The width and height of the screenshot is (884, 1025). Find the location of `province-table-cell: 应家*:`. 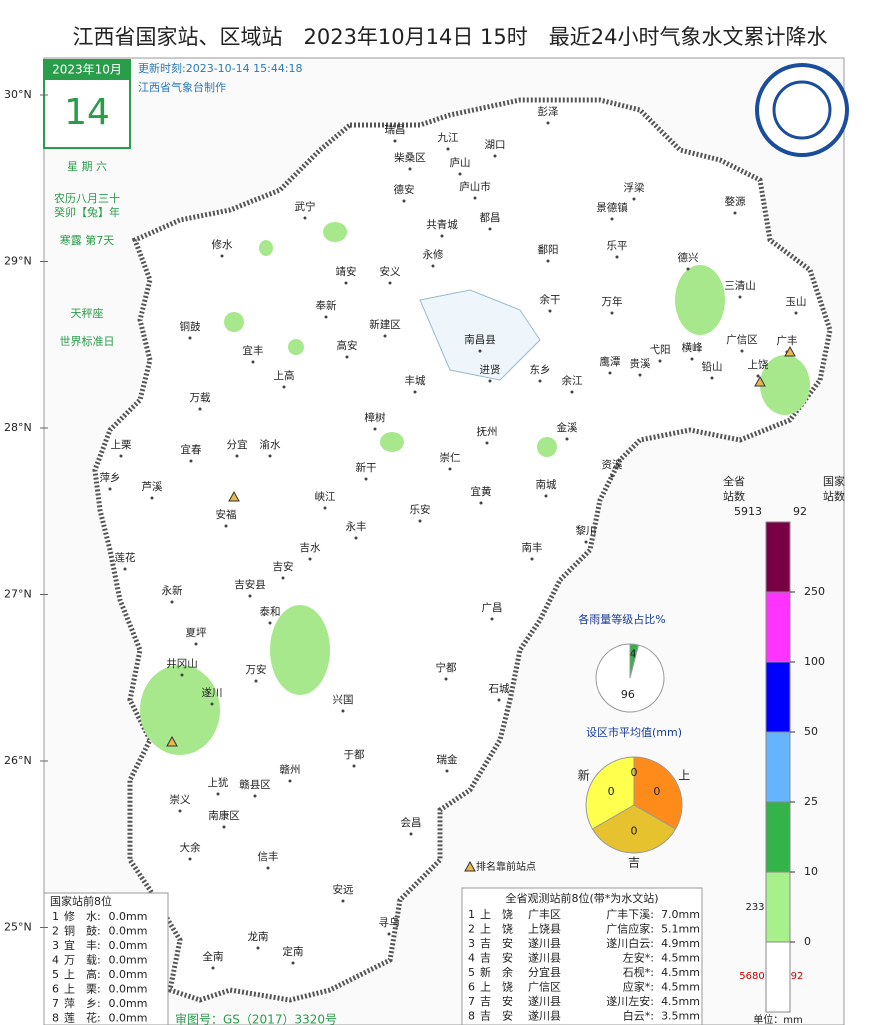

province-table-cell: 应家*: is located at coordinates (638, 987).